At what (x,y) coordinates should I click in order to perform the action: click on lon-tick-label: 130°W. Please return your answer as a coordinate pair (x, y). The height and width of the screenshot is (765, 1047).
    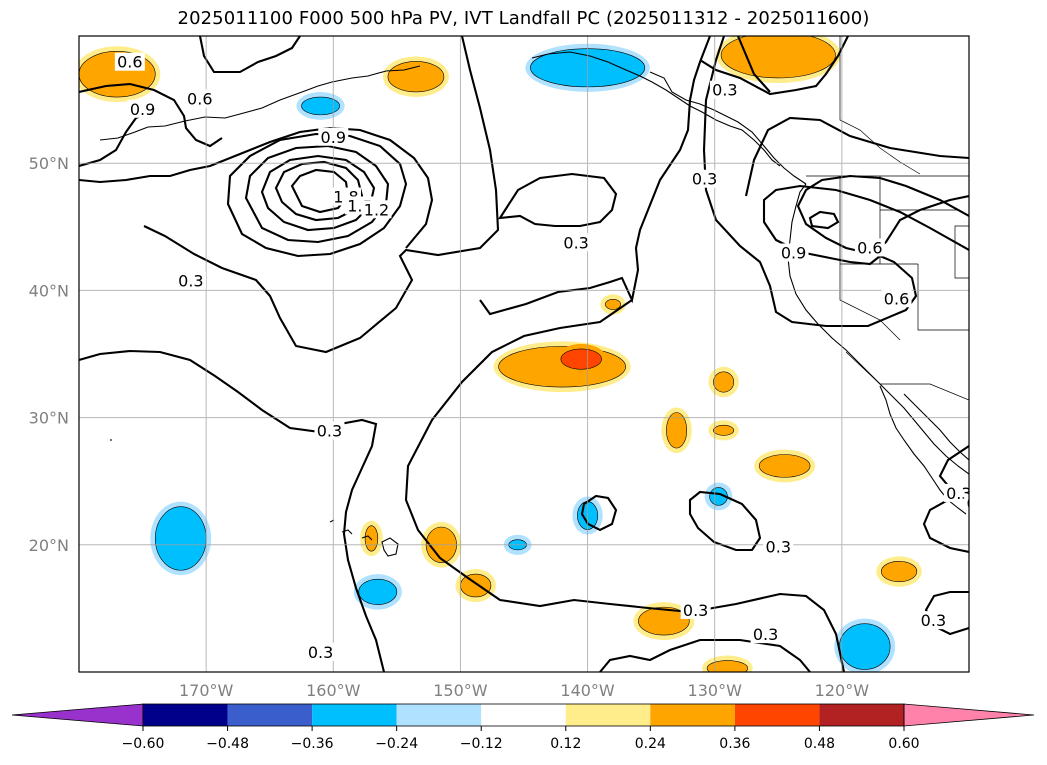
    Looking at the image, I should click on (715, 690).